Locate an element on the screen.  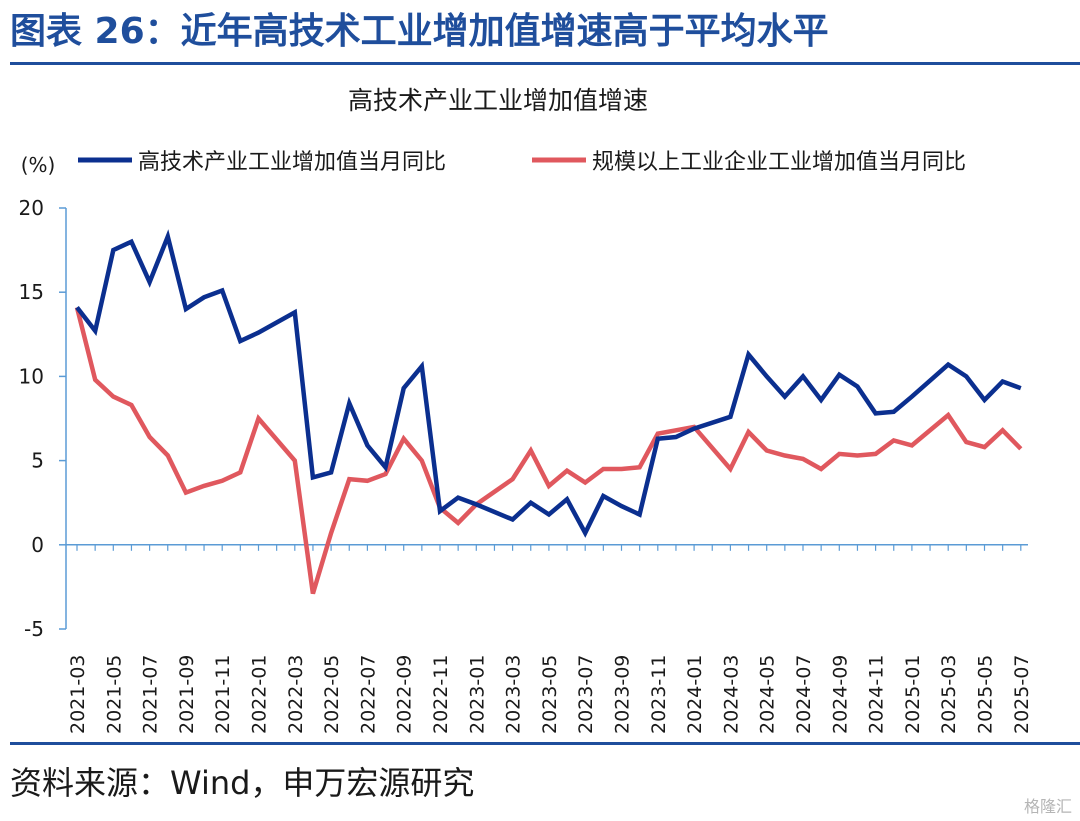
source-rule is located at coordinates (545, 743).